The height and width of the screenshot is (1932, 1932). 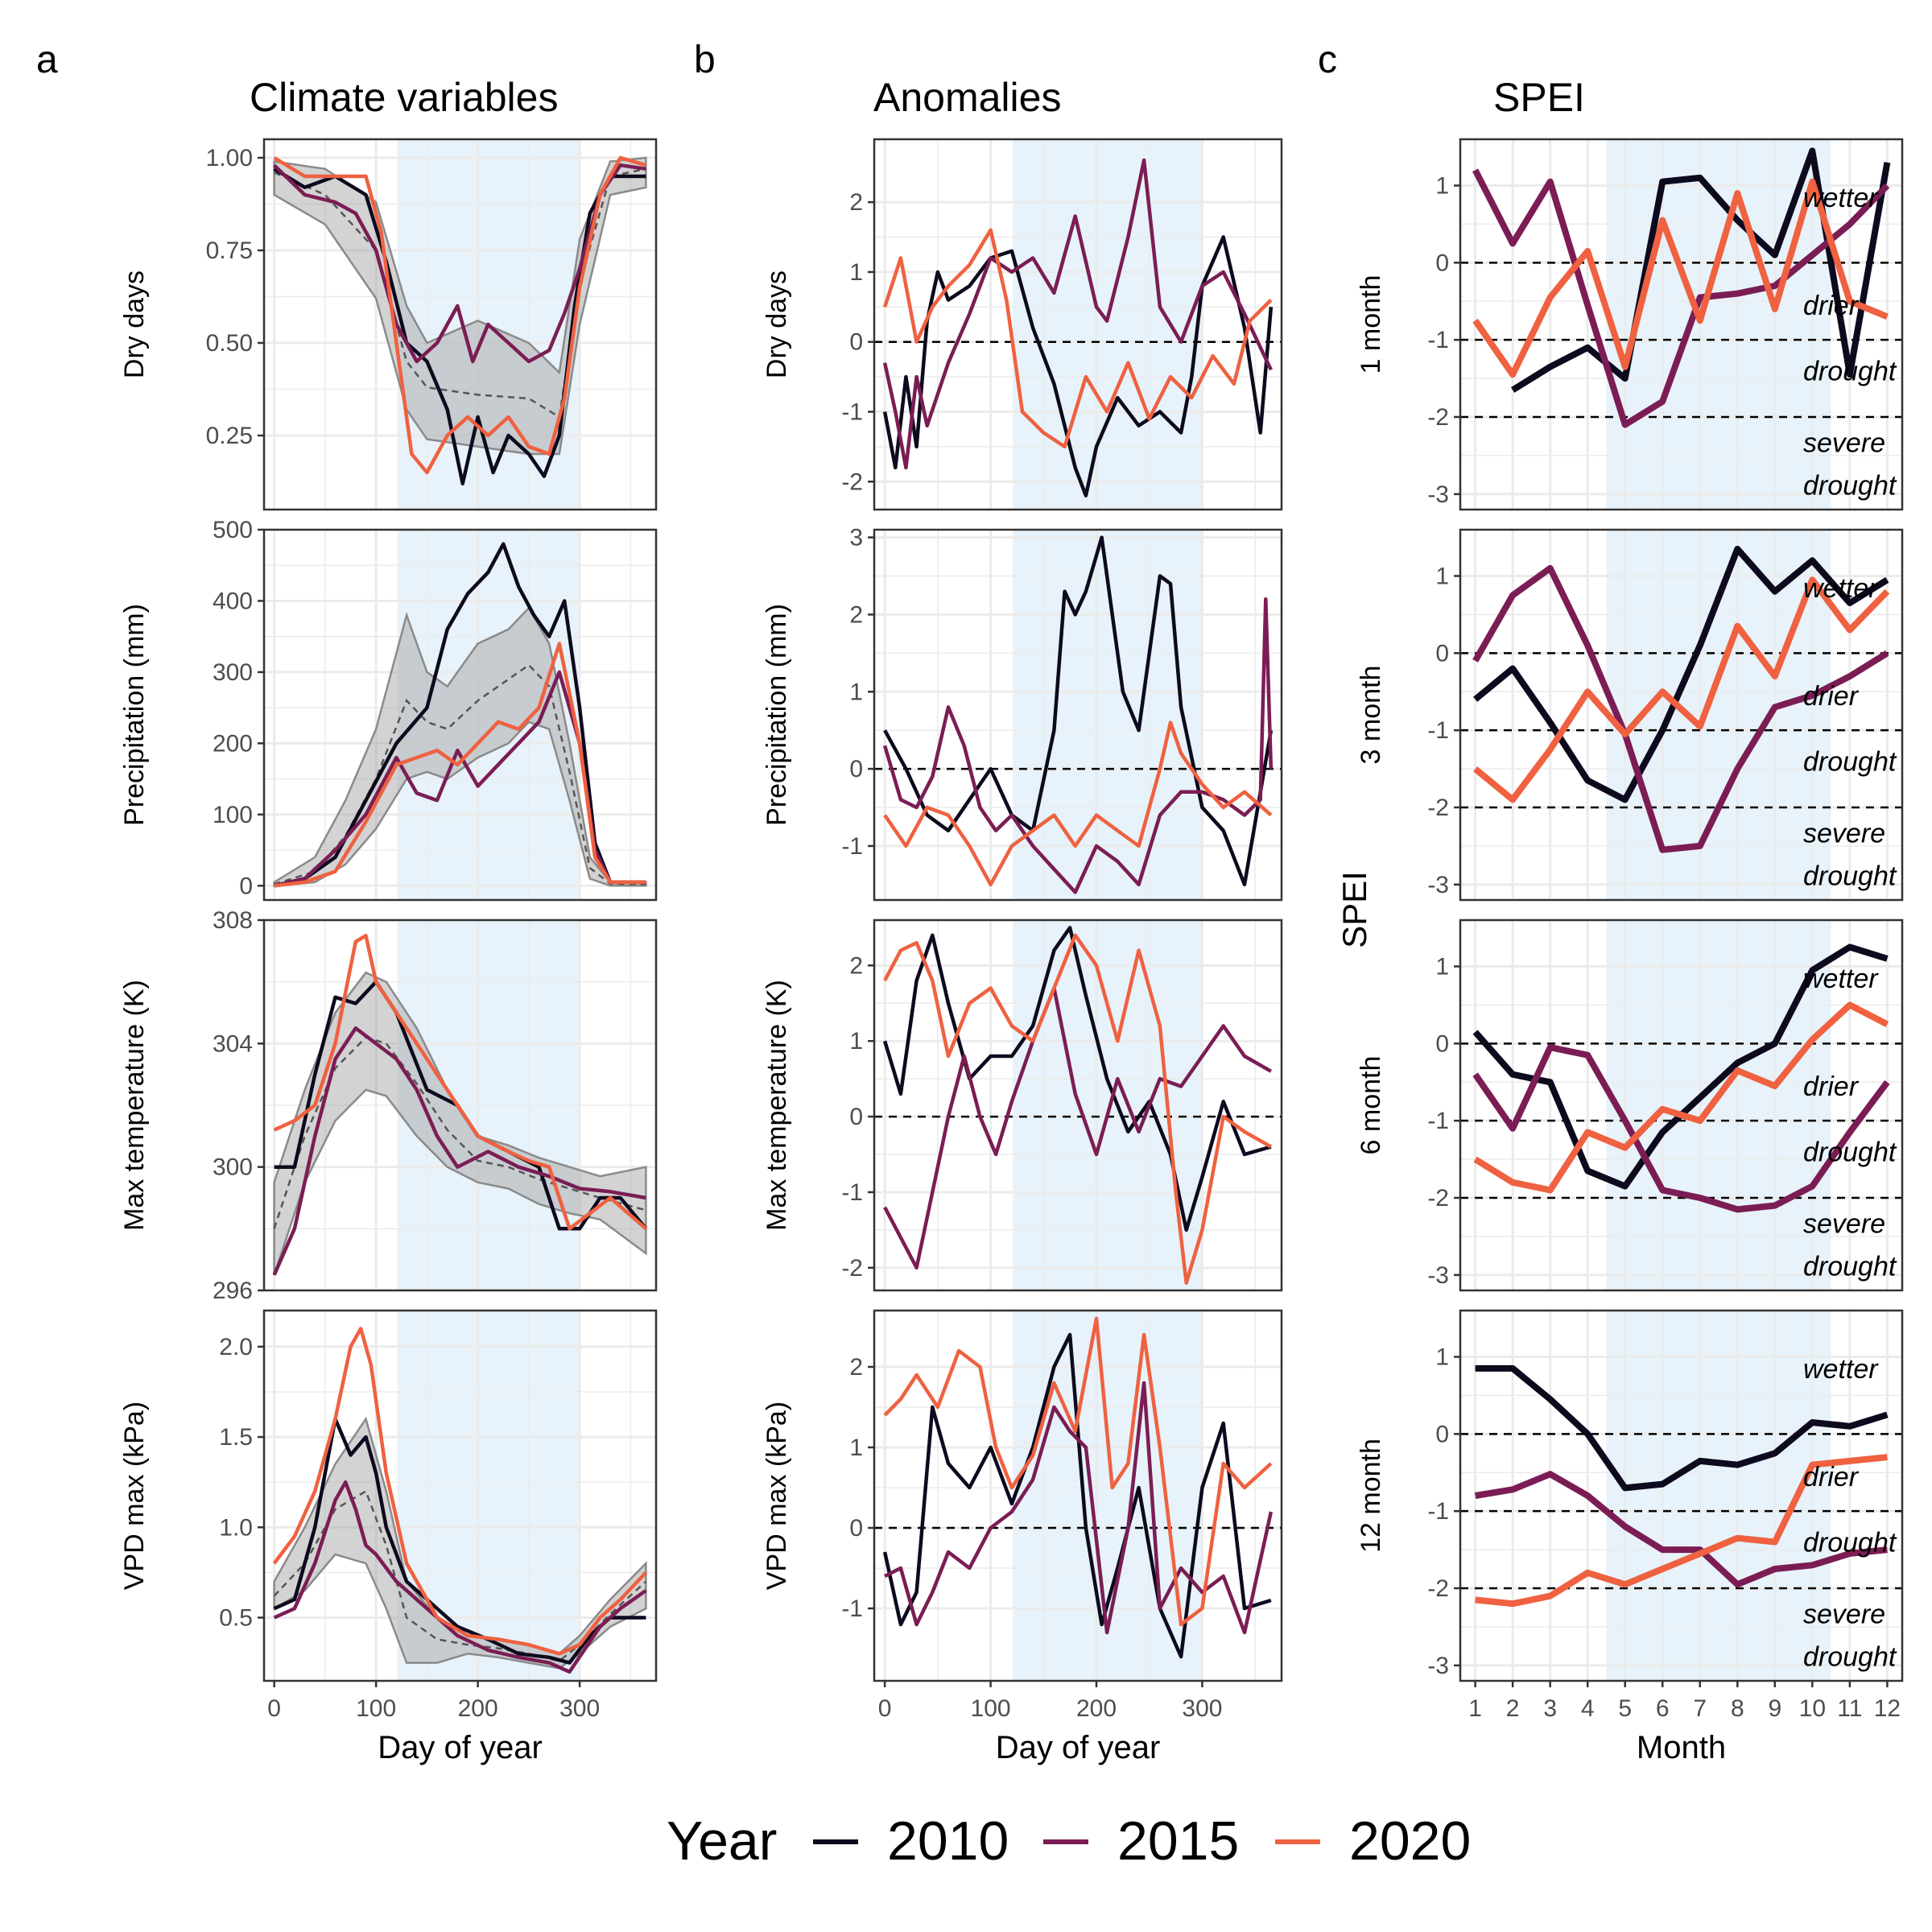 I want to click on y-axis-label: Dry days, so click(x=134, y=324).